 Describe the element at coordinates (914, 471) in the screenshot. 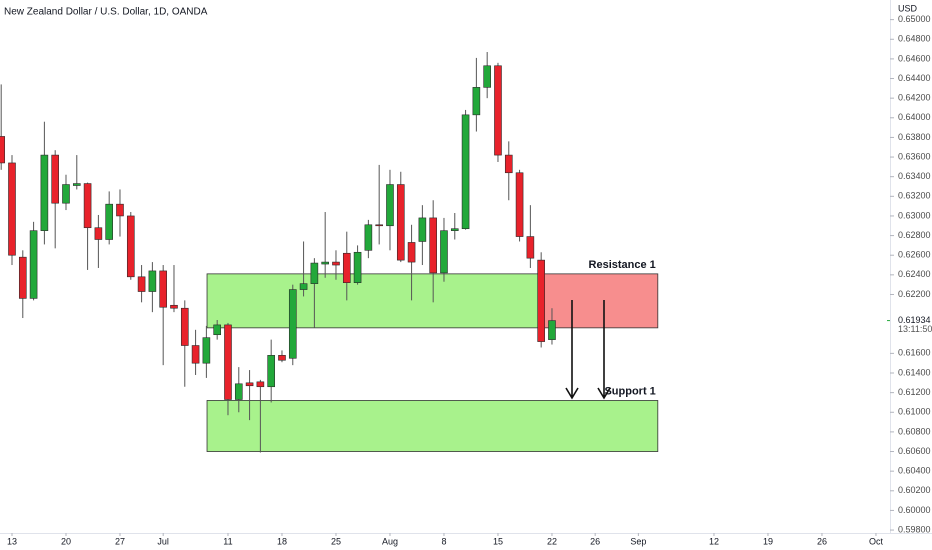

I see `y-tick-label: 0.60400` at that location.